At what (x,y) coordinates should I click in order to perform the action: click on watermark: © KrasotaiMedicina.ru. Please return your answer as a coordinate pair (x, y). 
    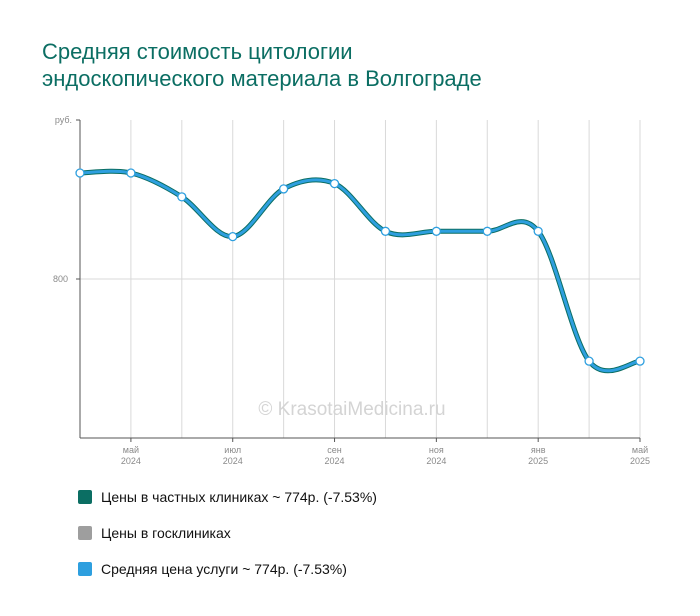
    Looking at the image, I should click on (351, 409).